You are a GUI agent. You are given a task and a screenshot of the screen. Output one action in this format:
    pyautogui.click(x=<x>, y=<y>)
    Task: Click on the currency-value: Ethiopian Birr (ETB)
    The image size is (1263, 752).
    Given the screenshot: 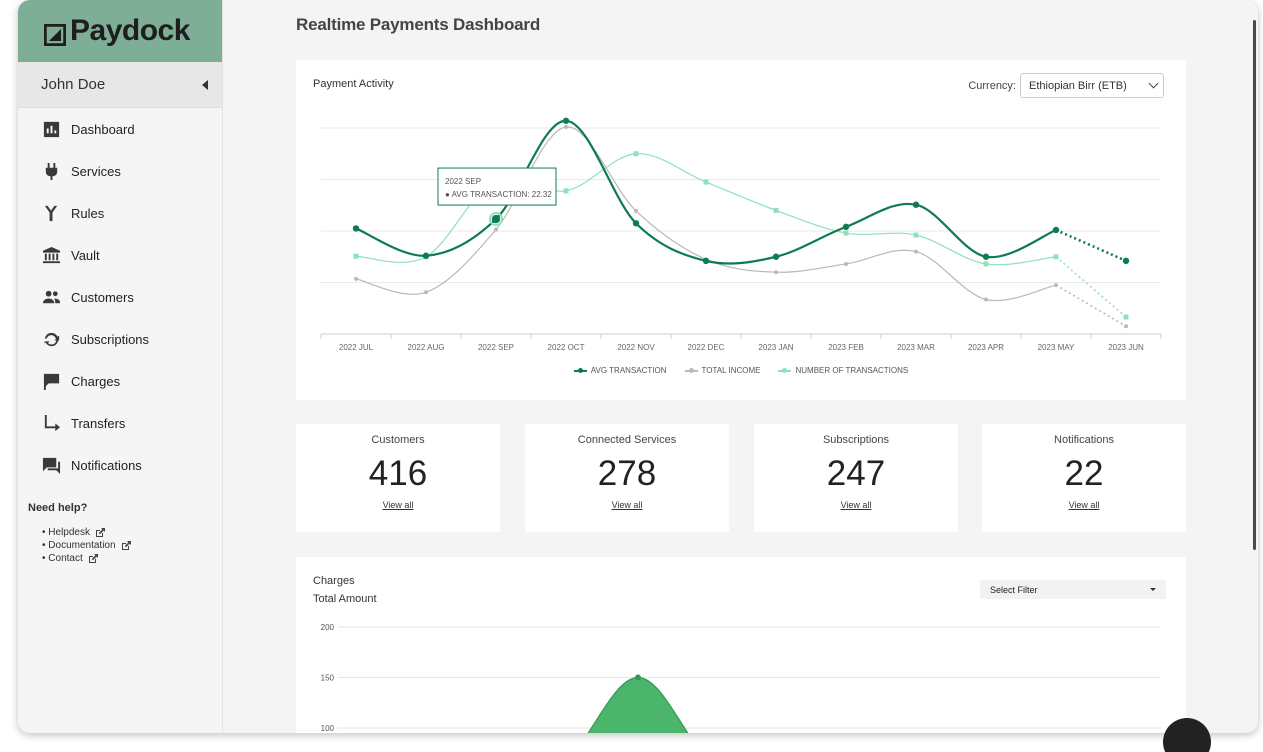 What is the action you would take?
    pyautogui.click(x=1078, y=85)
    